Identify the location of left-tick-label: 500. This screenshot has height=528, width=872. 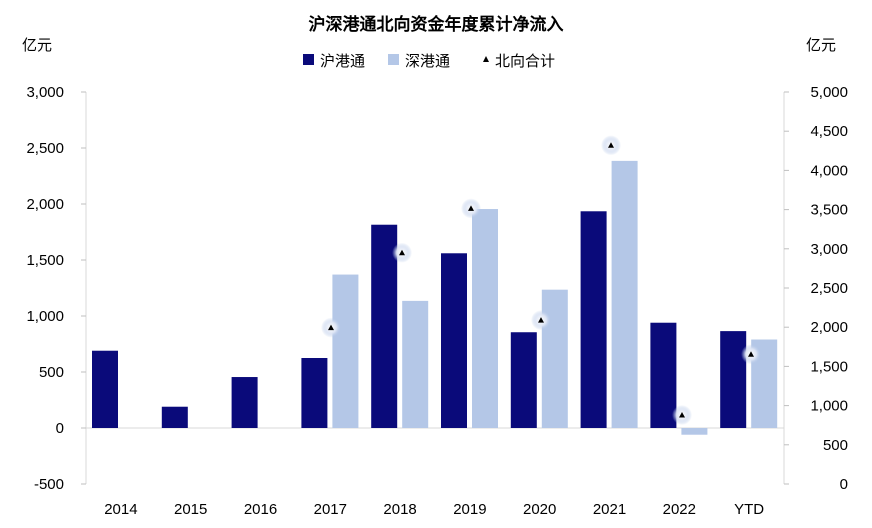
(51, 372).